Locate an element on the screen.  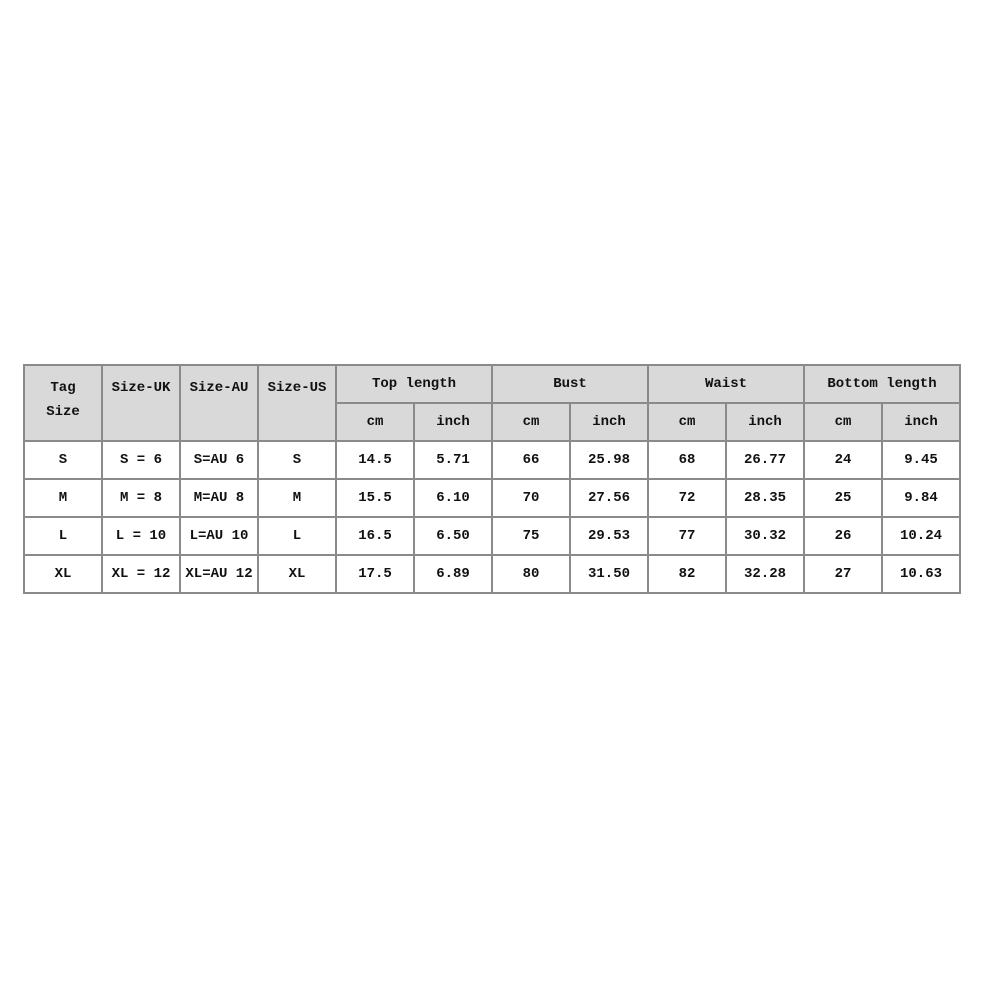
header-size-us: Size-US is located at coordinates (297, 403).